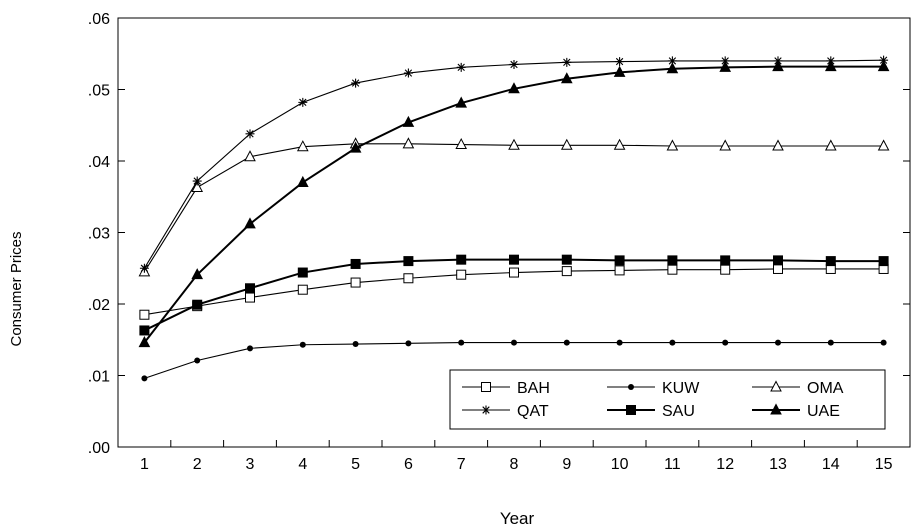  I want to click on legend-marker-sau, so click(631, 410).